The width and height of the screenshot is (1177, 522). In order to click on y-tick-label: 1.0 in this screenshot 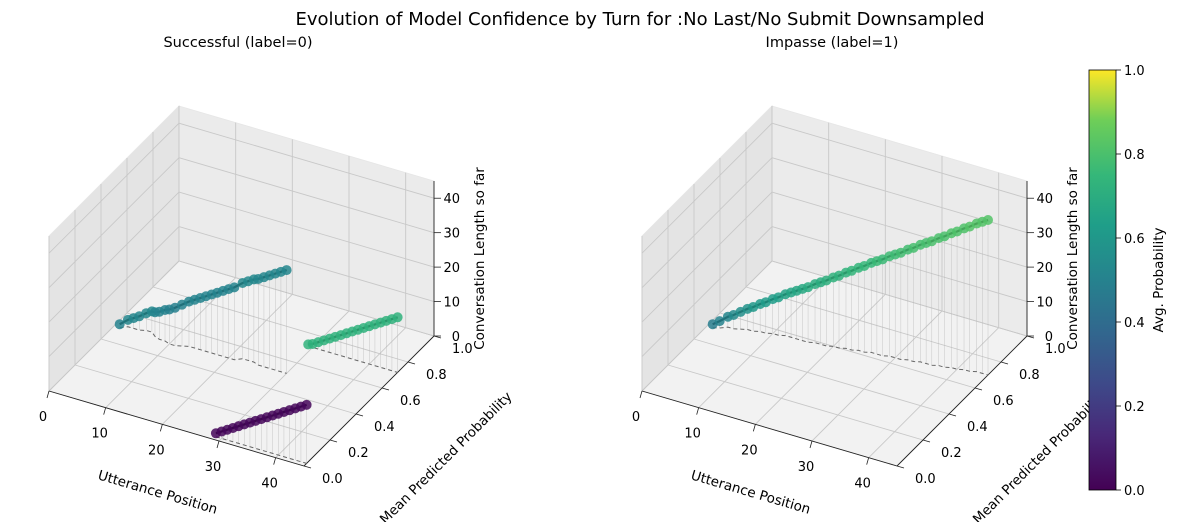, I will do `click(1055, 349)`.